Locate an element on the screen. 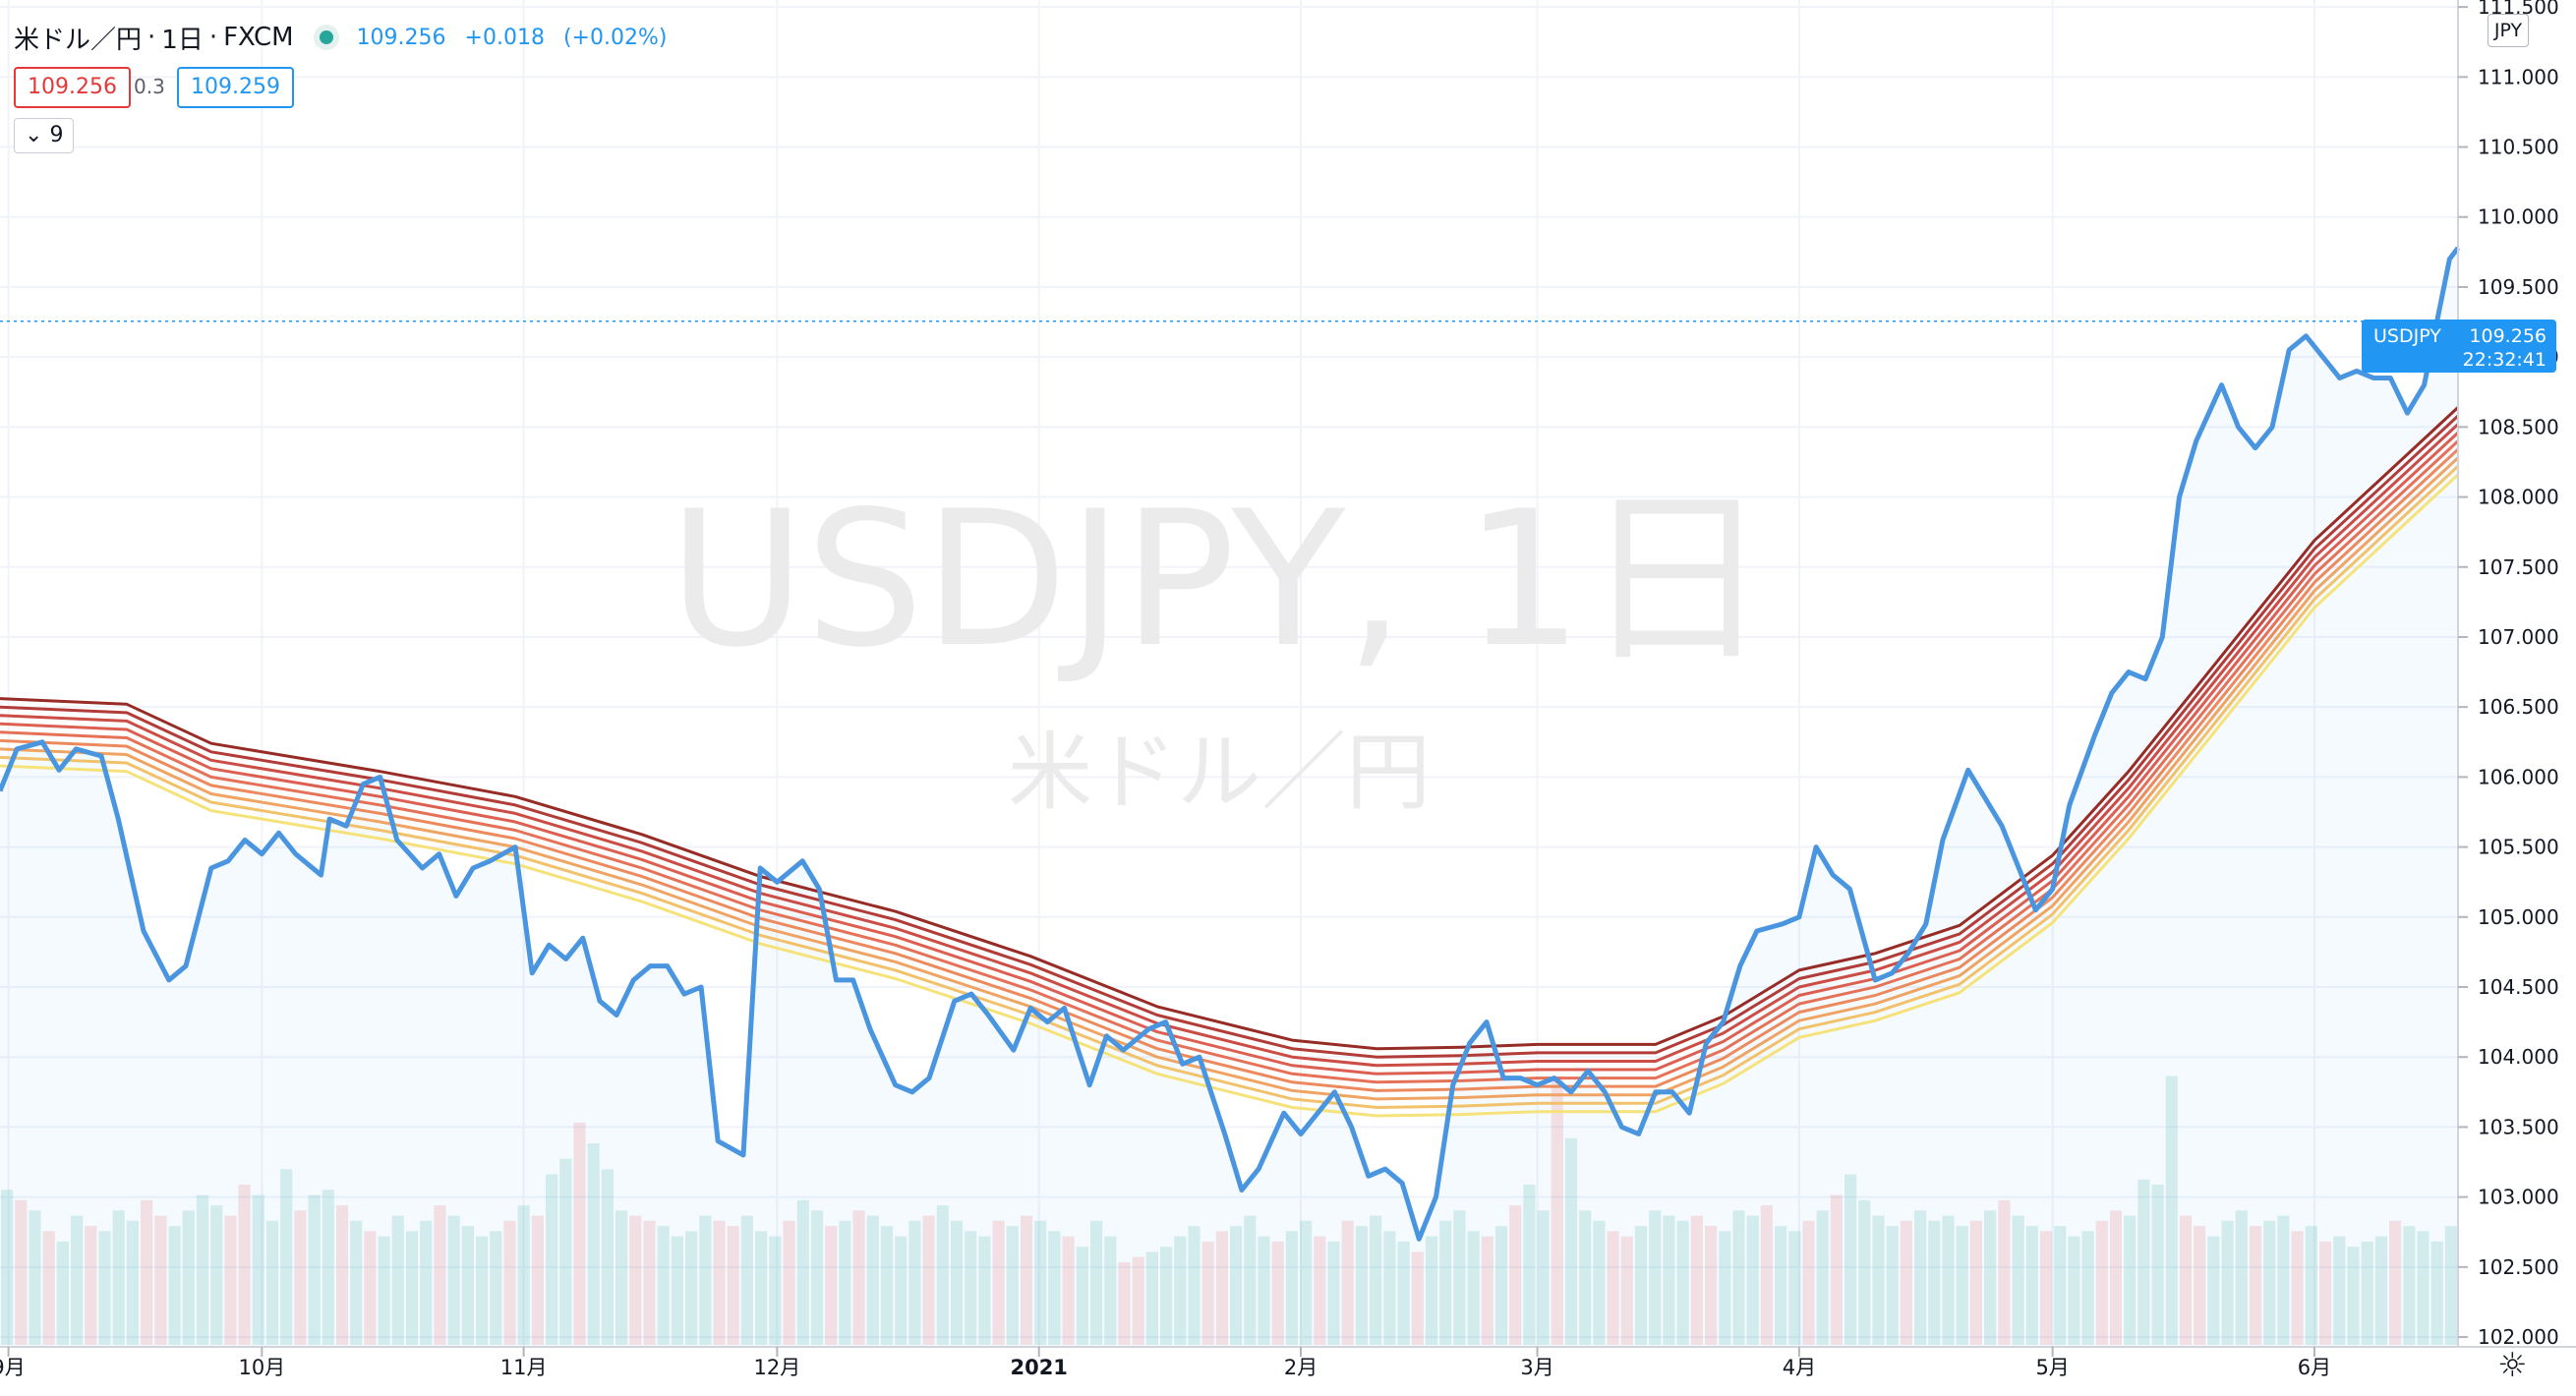 This screenshot has width=2576, height=1396. time-axis: 9月 10月 11月 12月 2021 2月 3月 4月 5月 6月 is located at coordinates (1165, 1363).